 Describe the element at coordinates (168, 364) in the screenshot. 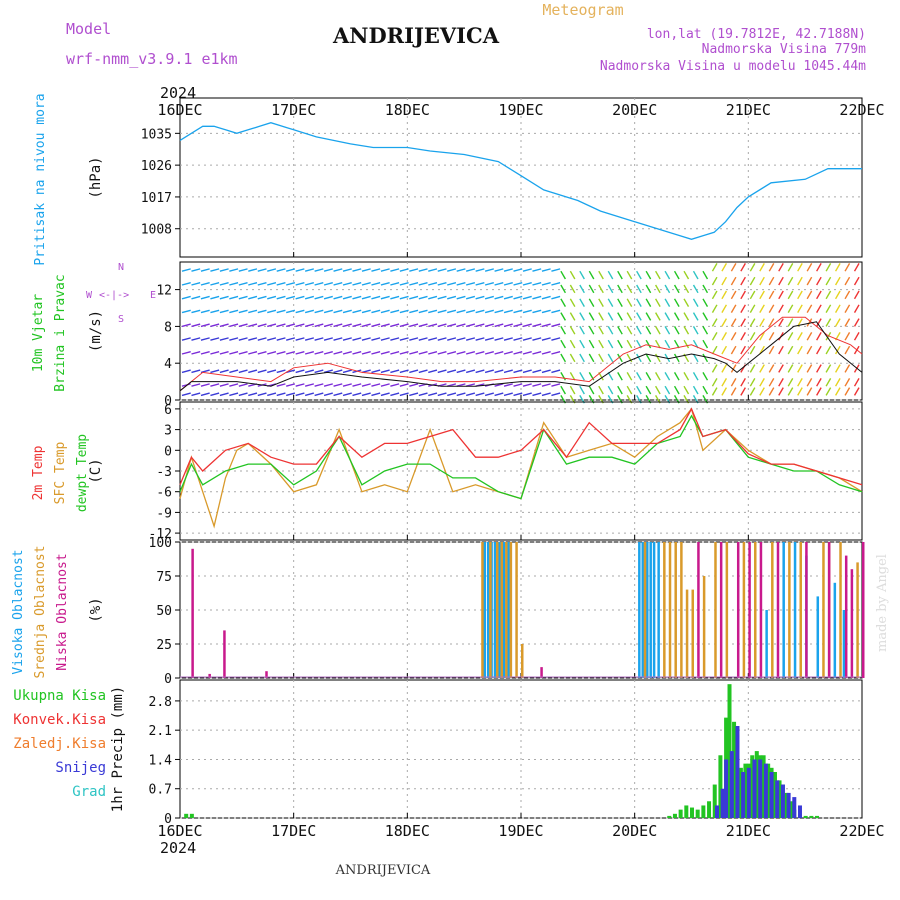

I see `ytick-label-wind: 4` at that location.